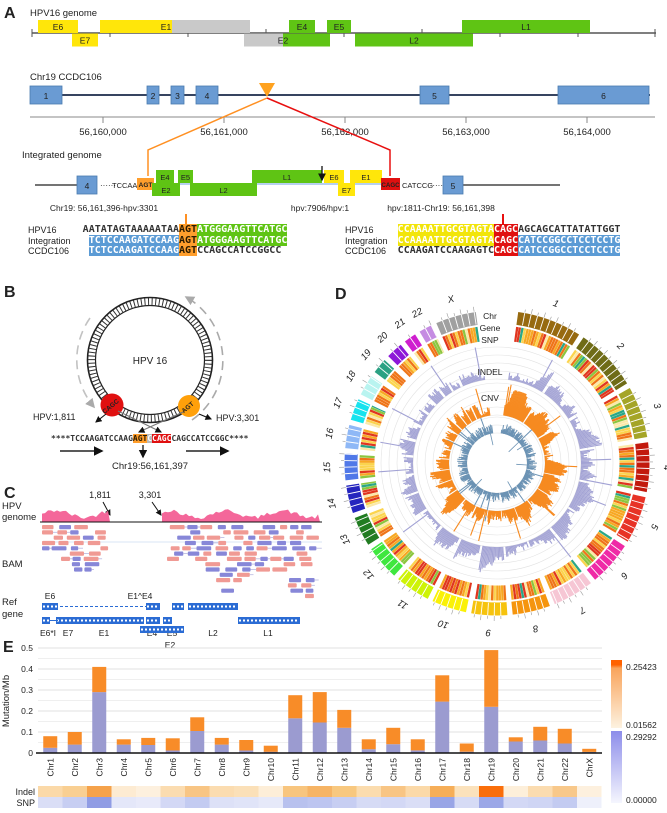 Image resolution: width=667 pixels, height=813 pixels. What do you see at coordinates (205, 416) in the screenshot?
I see `site-agt-pointer` at bounding box center [205, 416].